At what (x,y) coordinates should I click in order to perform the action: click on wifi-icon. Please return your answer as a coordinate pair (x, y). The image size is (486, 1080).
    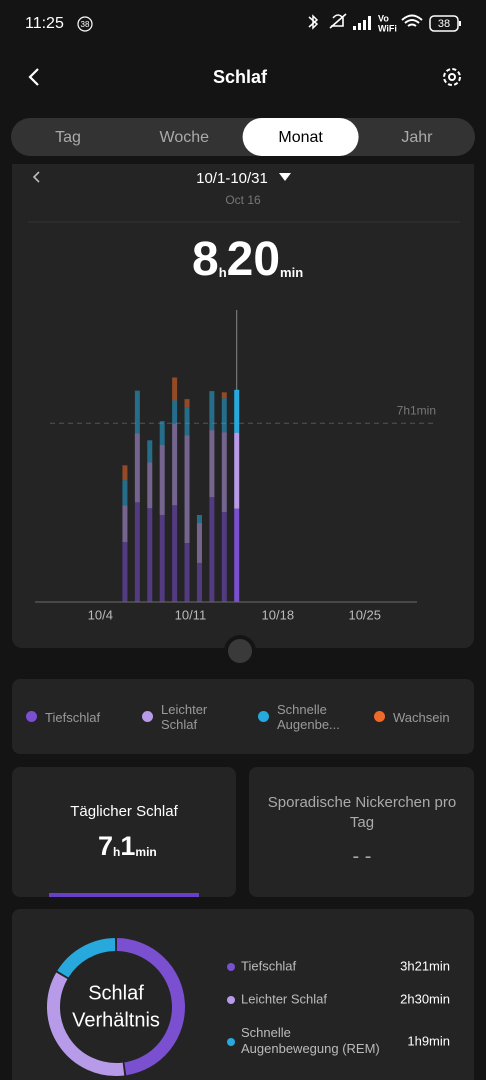
    Looking at the image, I should click on (412, 20).